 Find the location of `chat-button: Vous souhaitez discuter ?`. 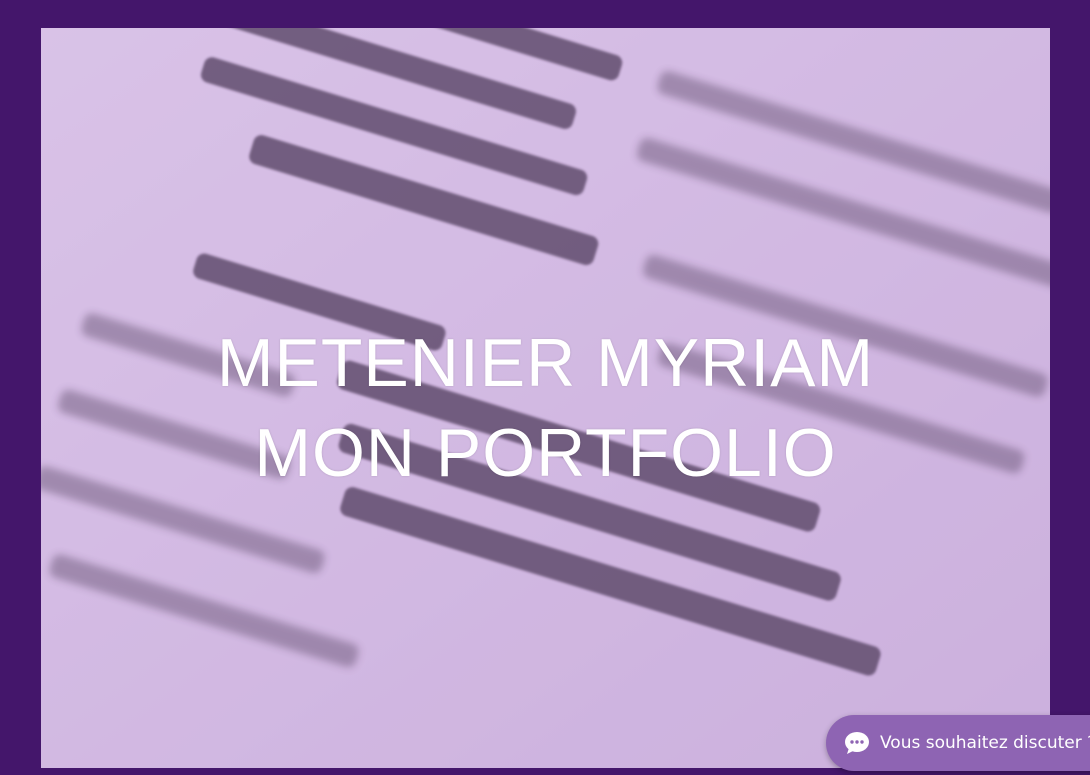

chat-button: Vous souhaitez discuter ? is located at coordinates (958, 743).